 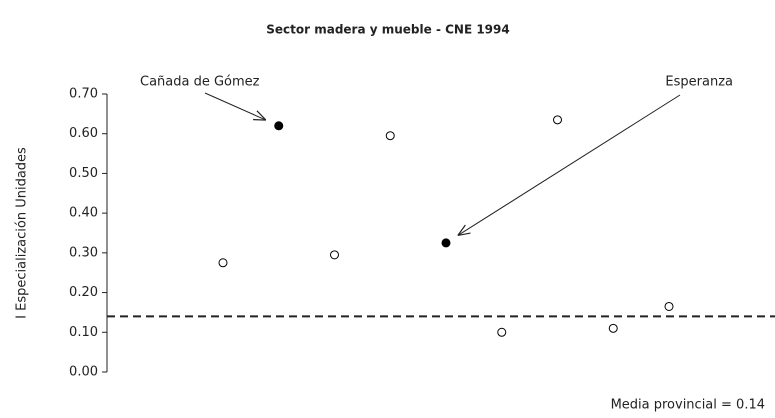 What do you see at coordinates (83, 213) in the screenshot?
I see `y-tick-label: 0.40` at bounding box center [83, 213].